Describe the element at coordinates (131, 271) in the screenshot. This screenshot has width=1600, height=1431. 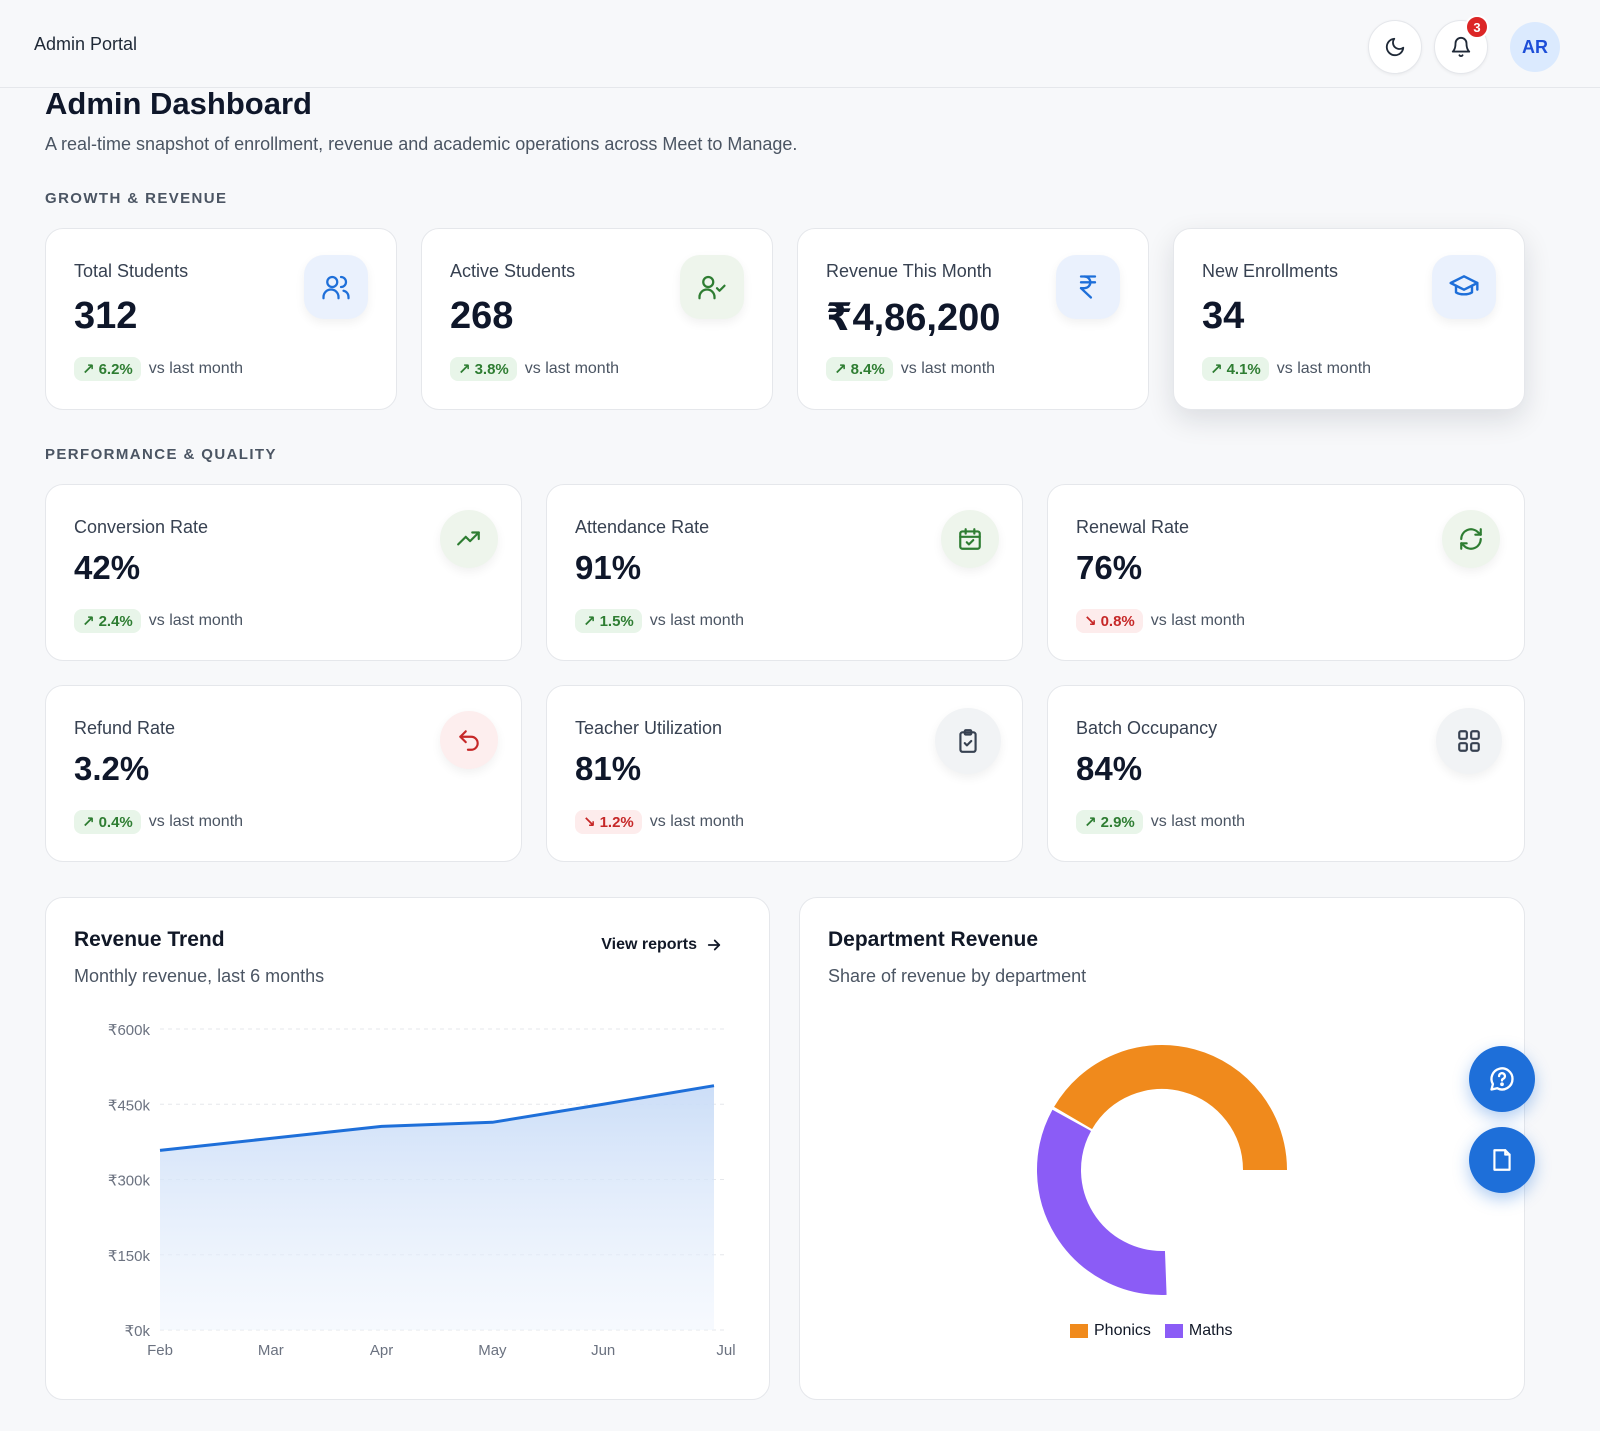
I see `stat-label: Total Students` at that location.